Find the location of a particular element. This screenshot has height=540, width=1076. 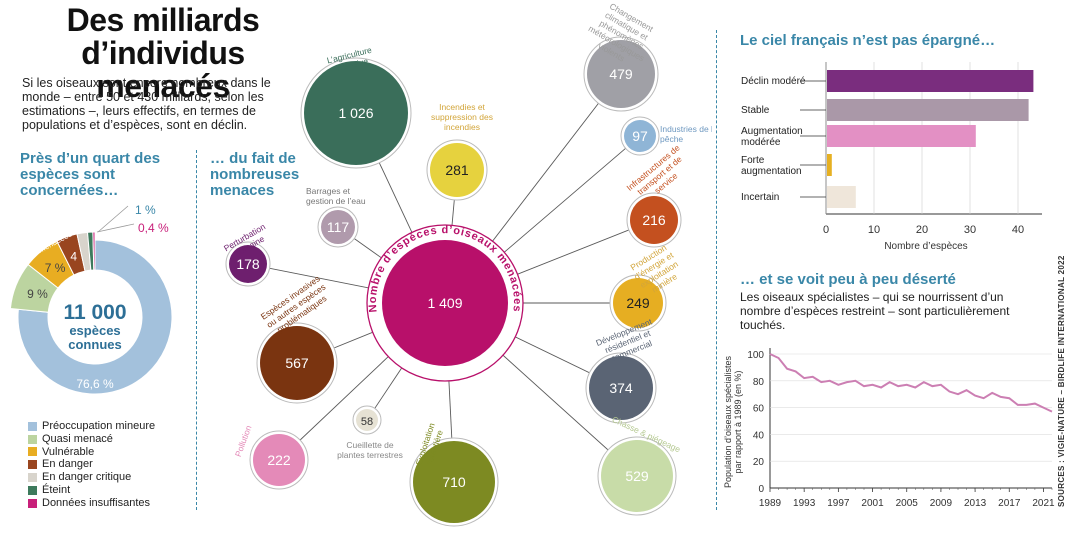

bubble-incendies-et-suppression-des-incendies is located at coordinates (457, 170).